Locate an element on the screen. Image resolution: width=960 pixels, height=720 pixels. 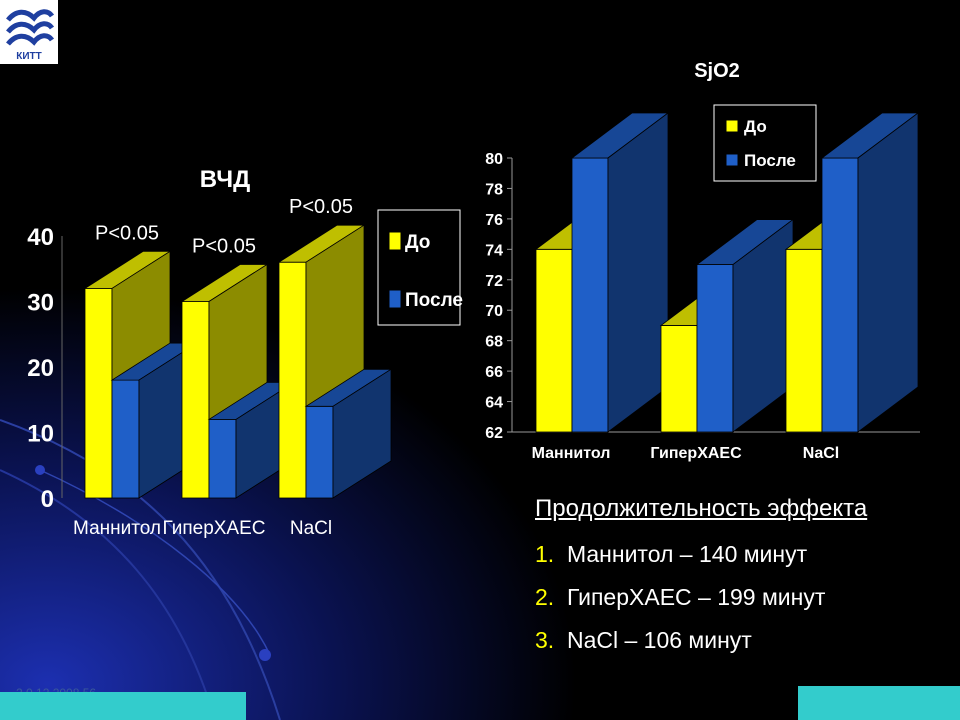
chart-title: ВЧД is located at coordinates (225, 179).